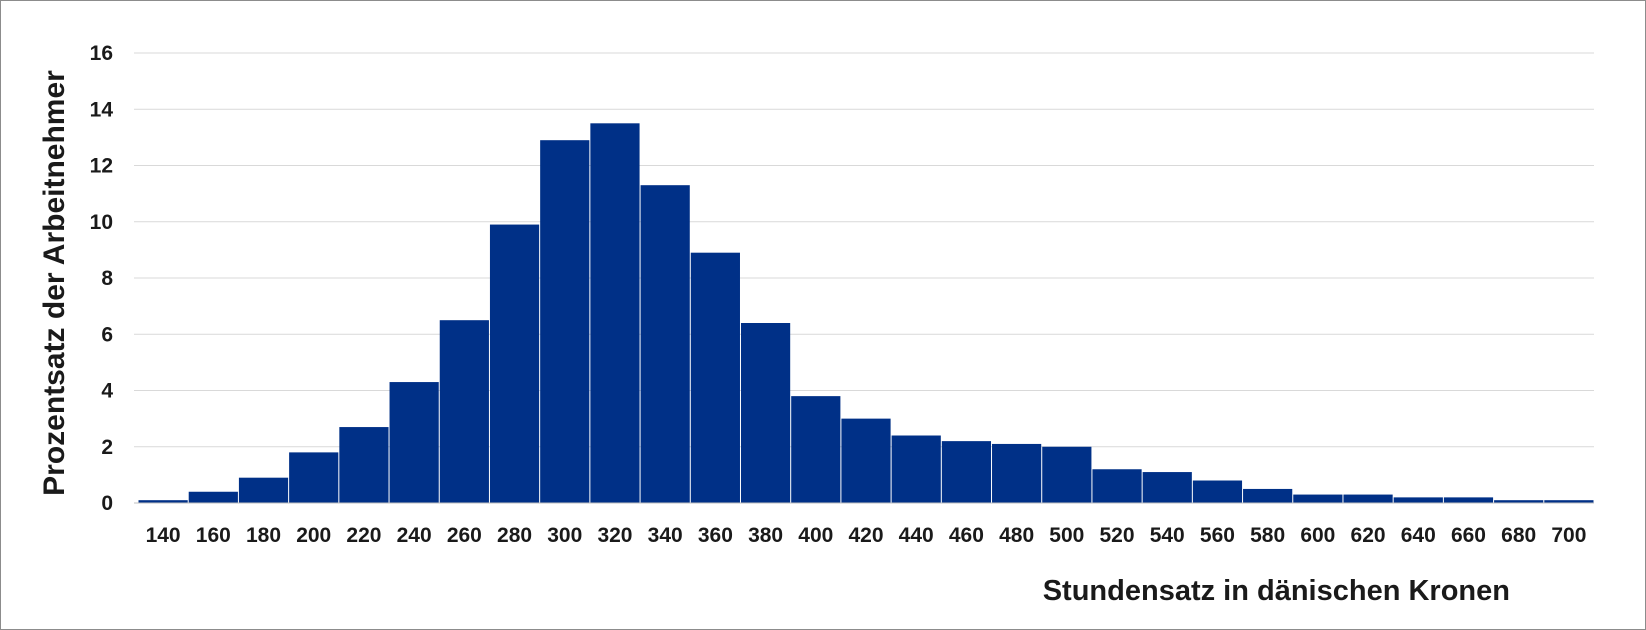 The height and width of the screenshot is (630, 1646). I want to click on x-tick-label: 180, so click(263, 535).